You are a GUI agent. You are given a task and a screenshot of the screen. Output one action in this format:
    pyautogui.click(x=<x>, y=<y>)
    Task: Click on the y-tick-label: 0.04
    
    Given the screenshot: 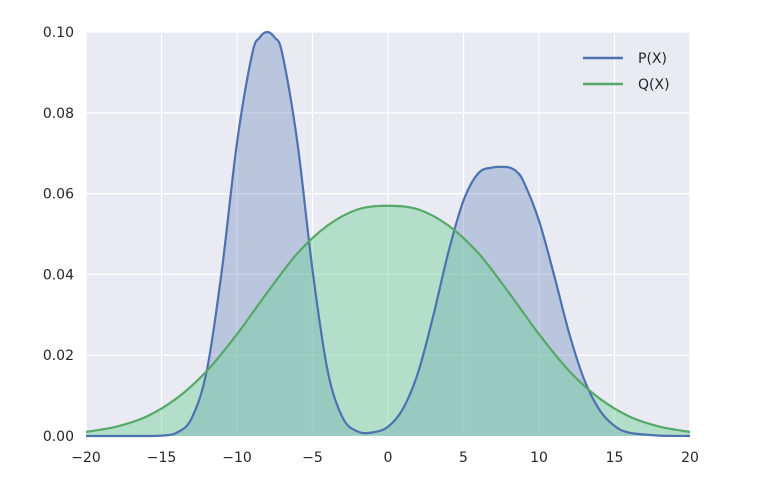 What is the action you would take?
    pyautogui.click(x=58, y=275)
    